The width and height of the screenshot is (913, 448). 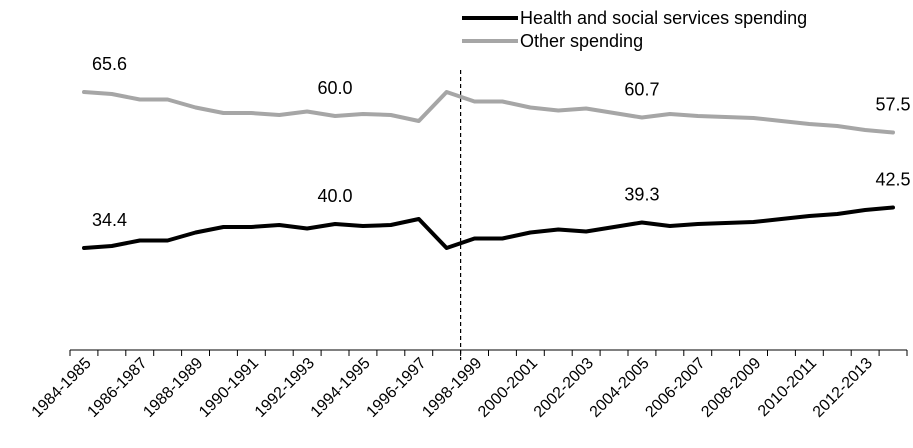 I want to click on x-tick-label: 2002-2003, so click(x=564, y=388).